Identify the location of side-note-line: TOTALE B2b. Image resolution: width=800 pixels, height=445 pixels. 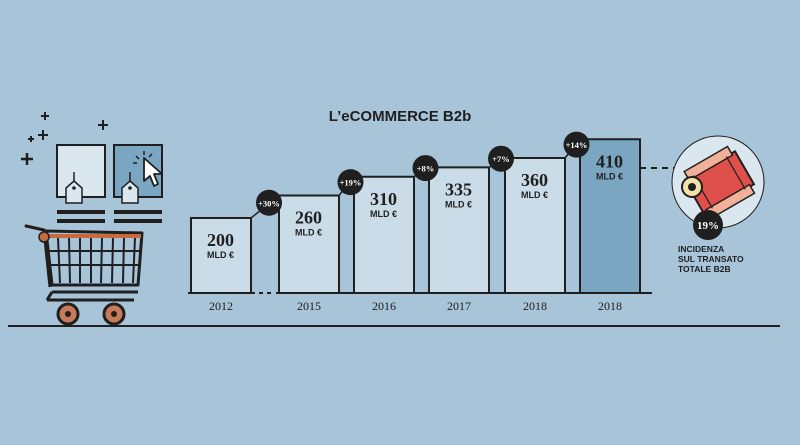
(704, 269).